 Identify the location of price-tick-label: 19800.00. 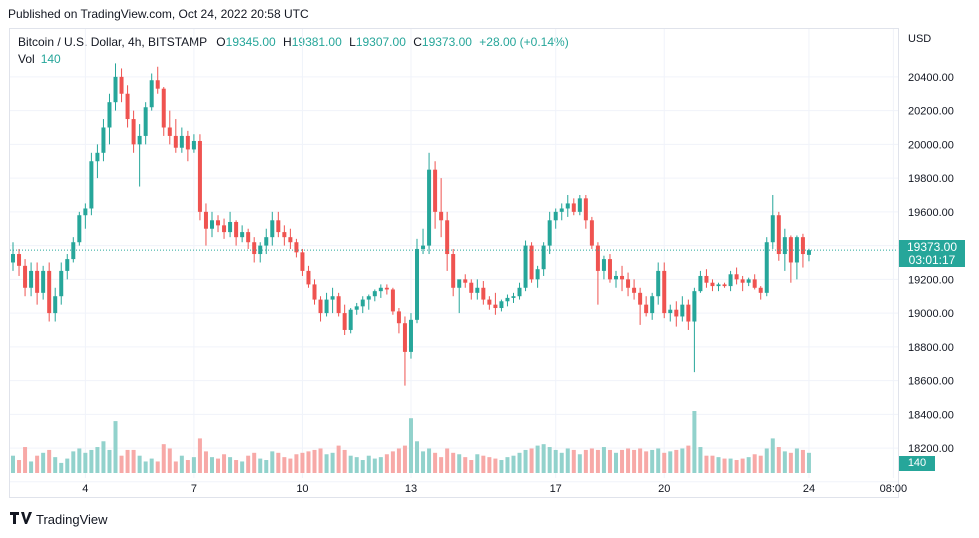
(931, 179).